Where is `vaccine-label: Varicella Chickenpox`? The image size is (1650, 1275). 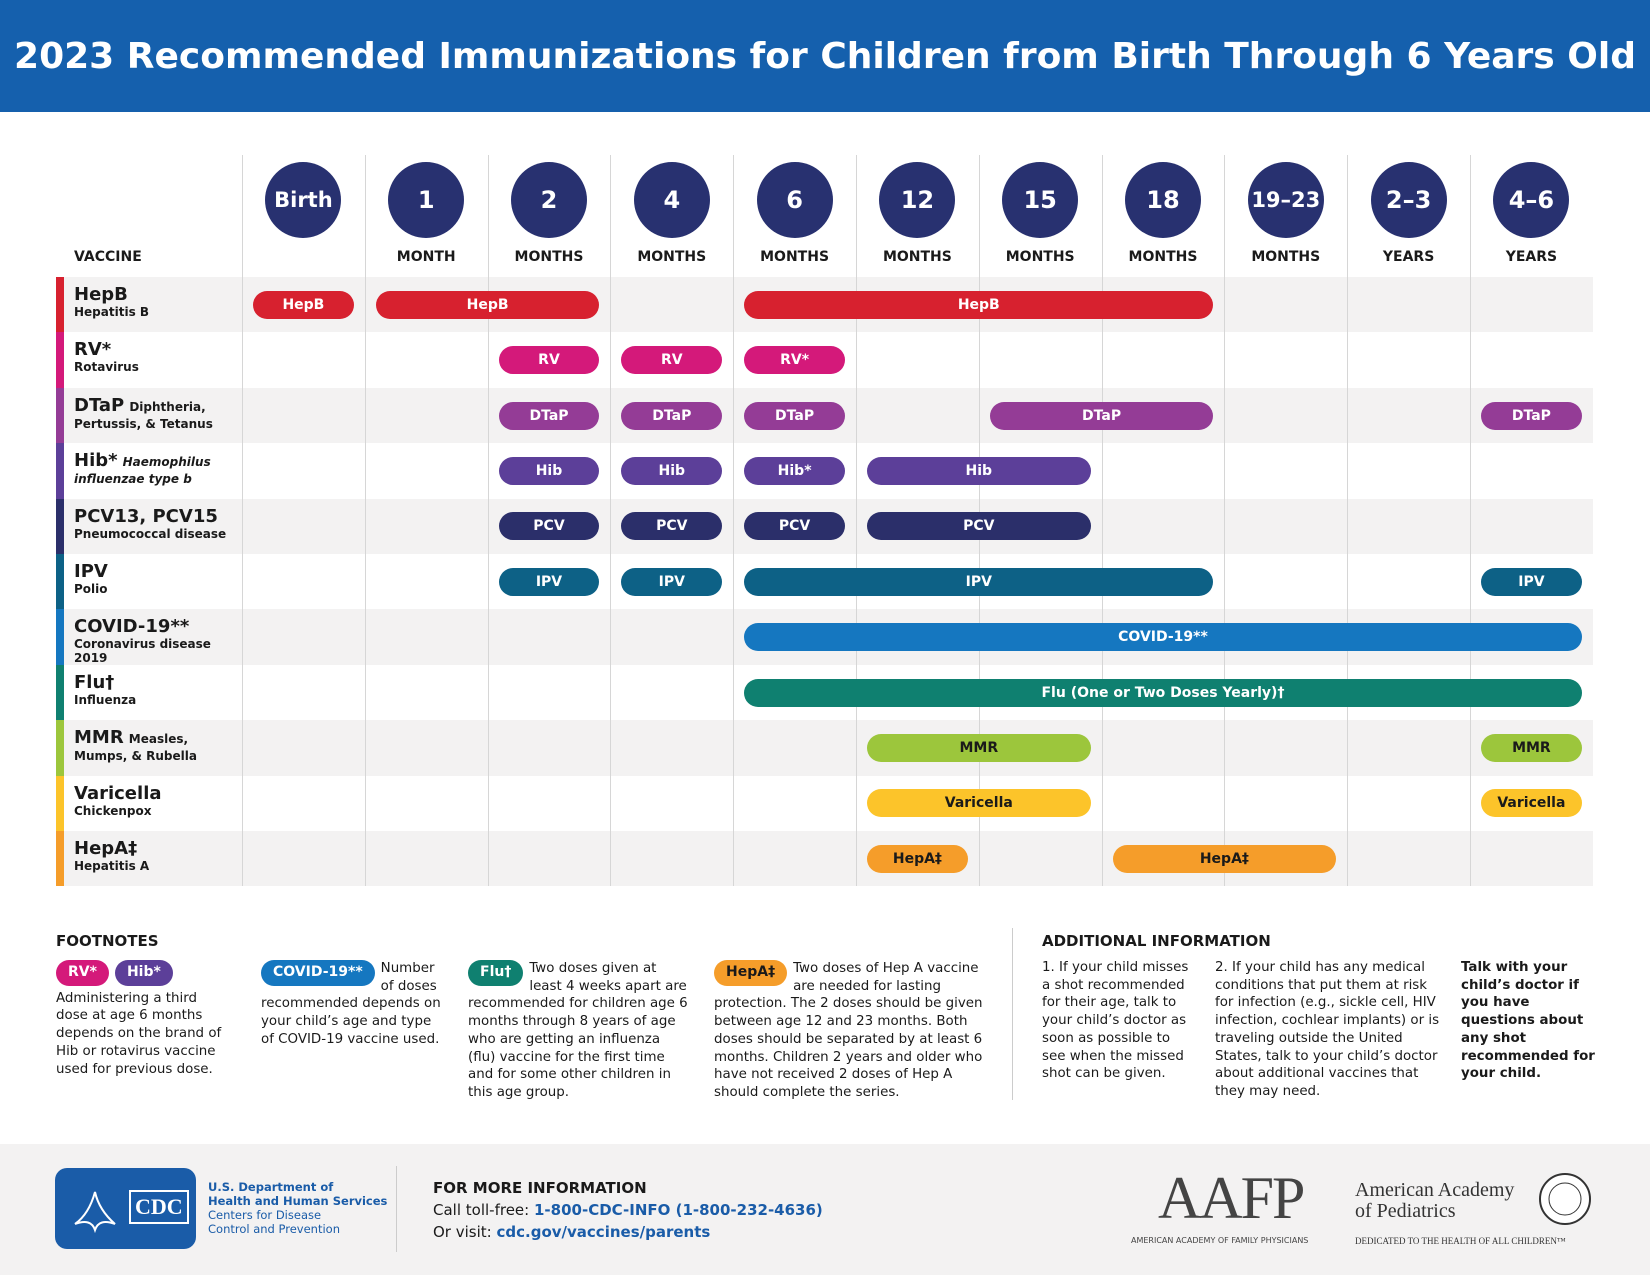 vaccine-label: Varicella Chickenpox is located at coordinates (156, 800).